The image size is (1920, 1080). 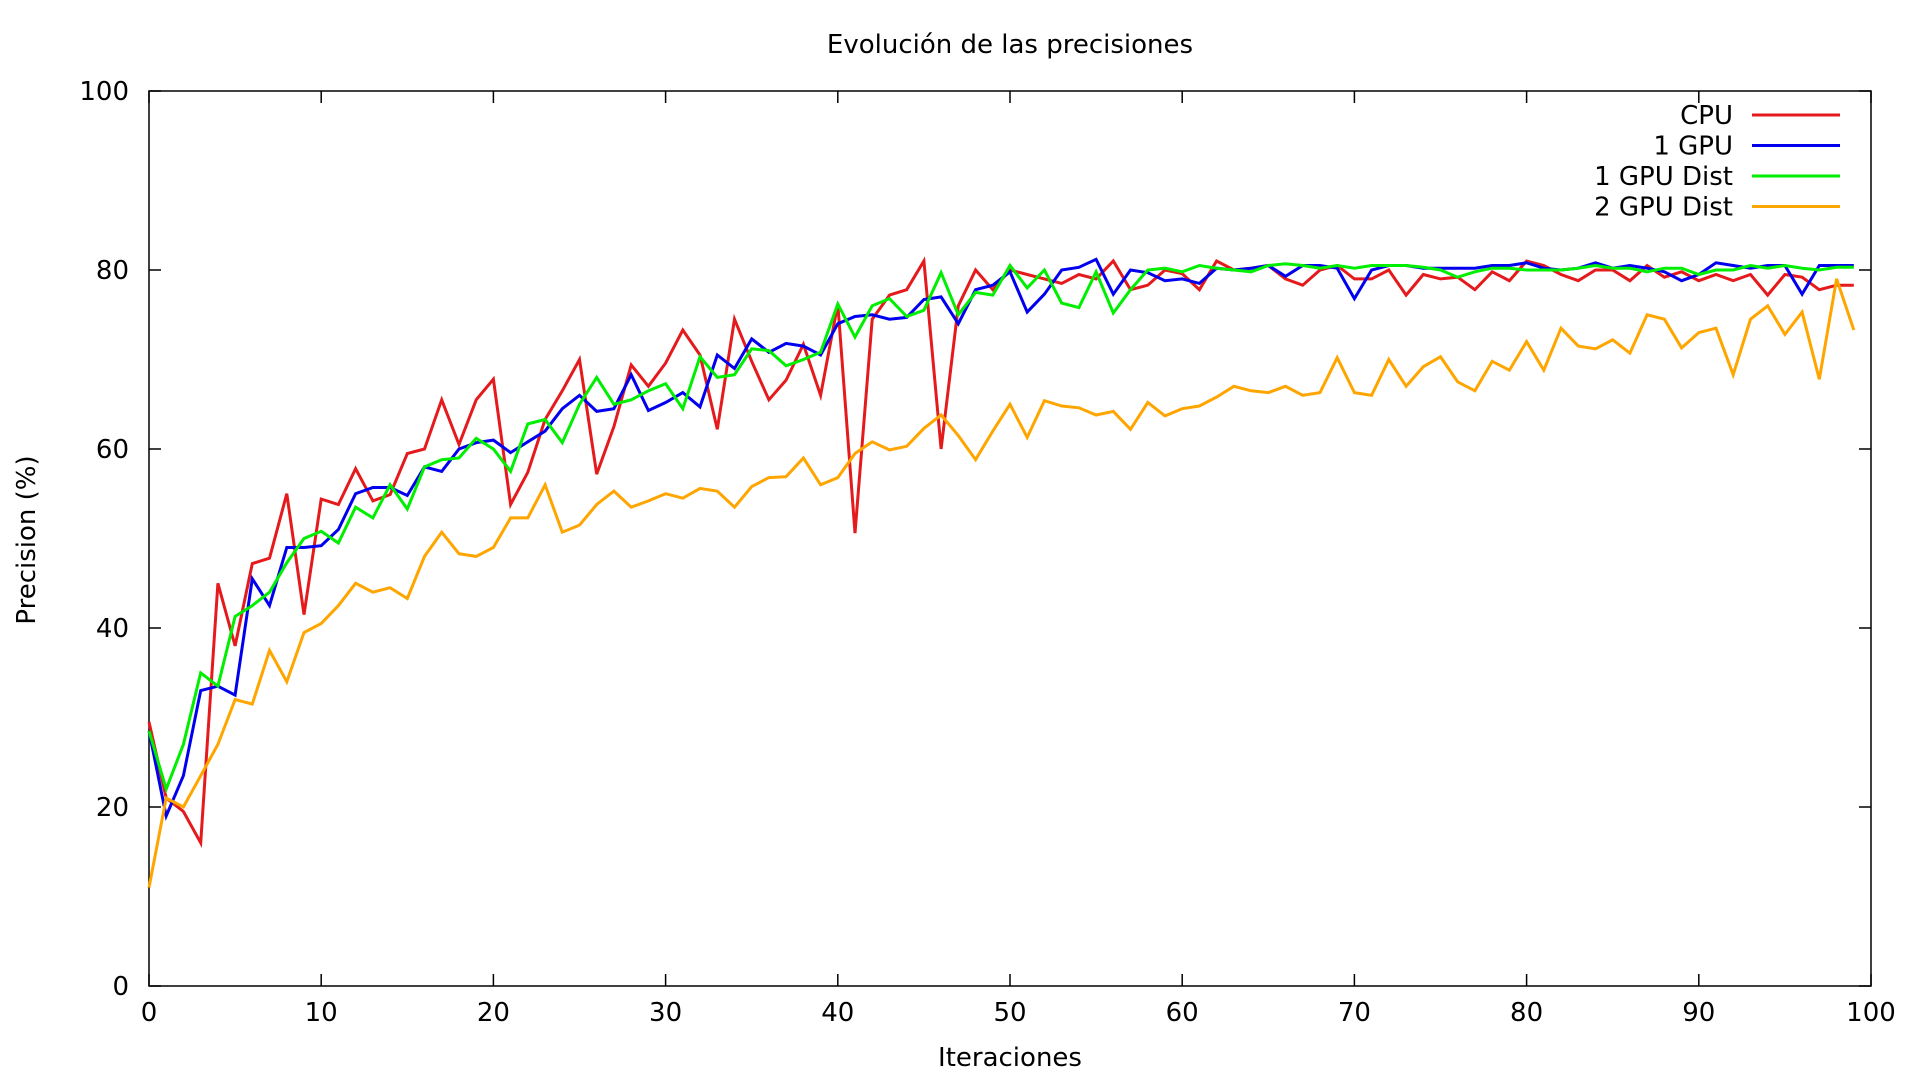 I want to click on legend-label-2-gpu-dist: 2 GPU Dist, so click(x=1663, y=208).